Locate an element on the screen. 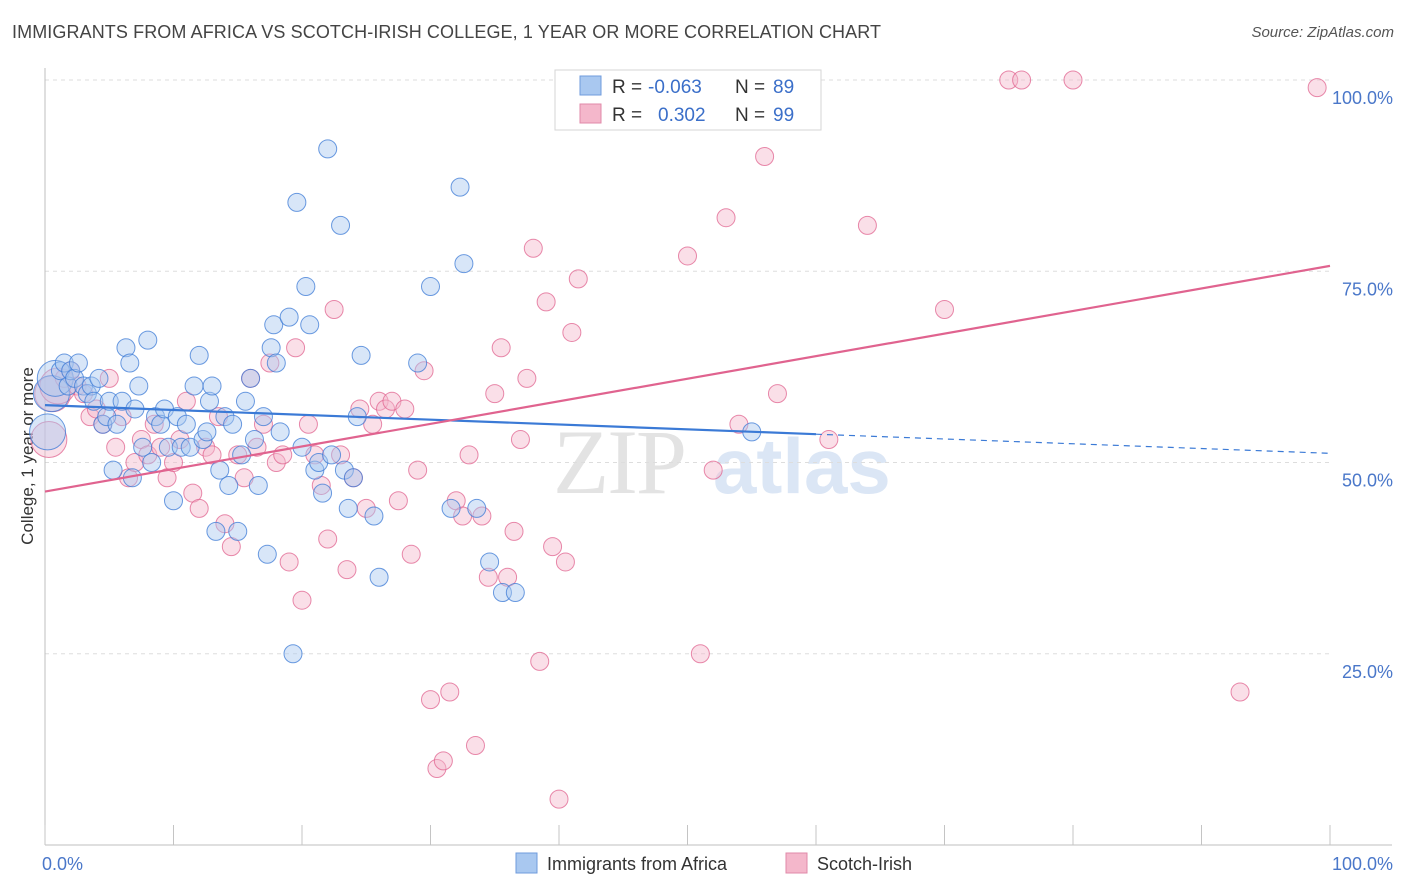  bottom-legend: Immigrants from Africa Scotch-Irish is located at coordinates (713, 863).